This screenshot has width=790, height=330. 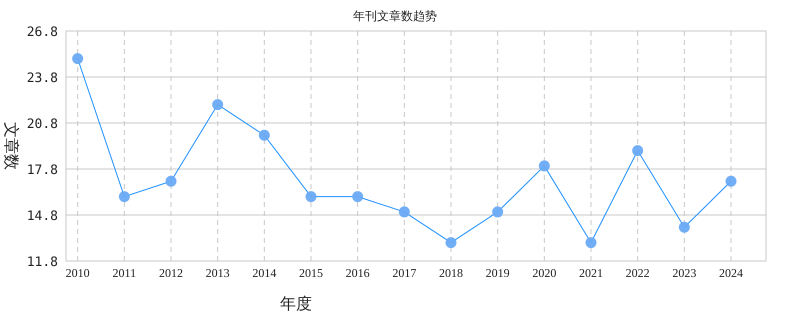 I want to click on x-tick-label: 2014, so click(x=264, y=273).